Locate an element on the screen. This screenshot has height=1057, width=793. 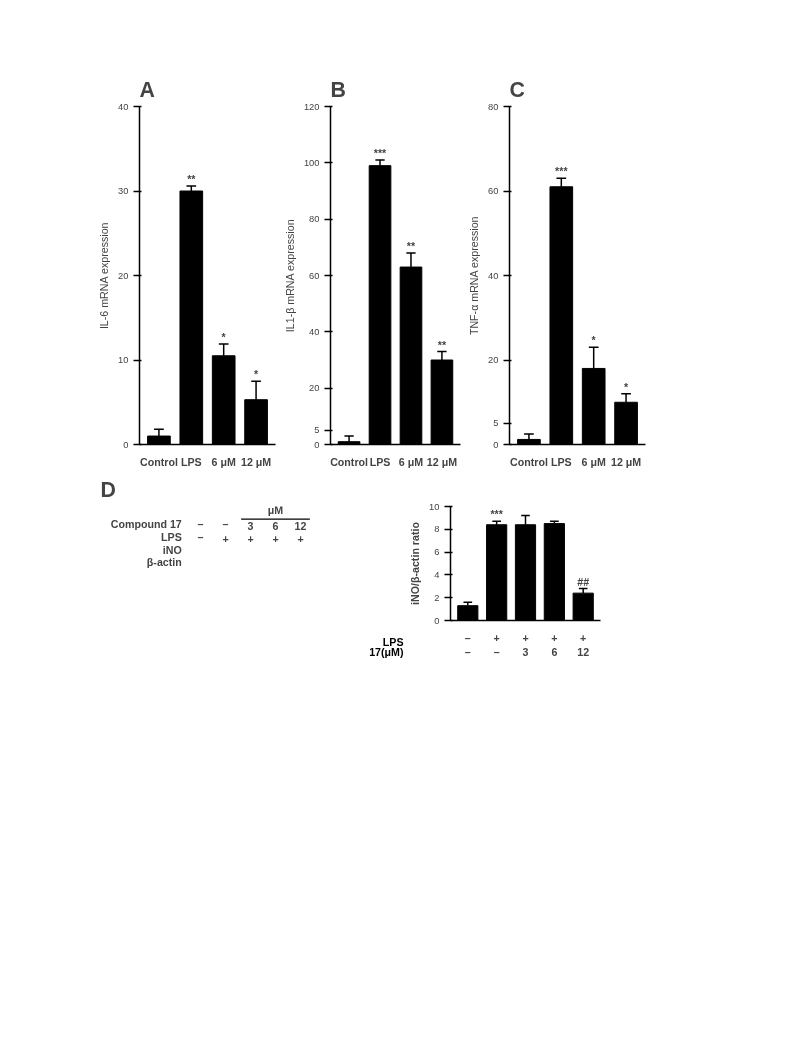
chart-title: C is located at coordinates (517, 89).